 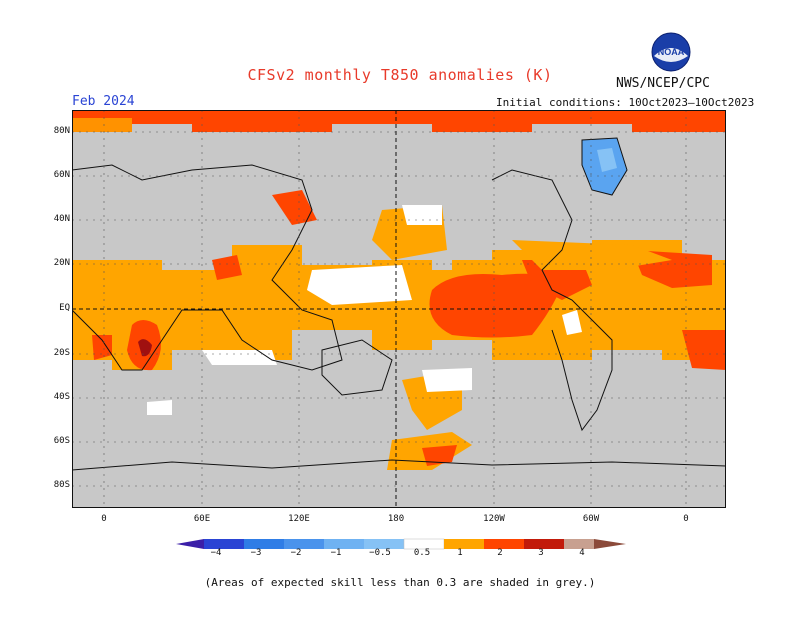 I want to click on lon-label-180: 180, so click(x=396, y=519).